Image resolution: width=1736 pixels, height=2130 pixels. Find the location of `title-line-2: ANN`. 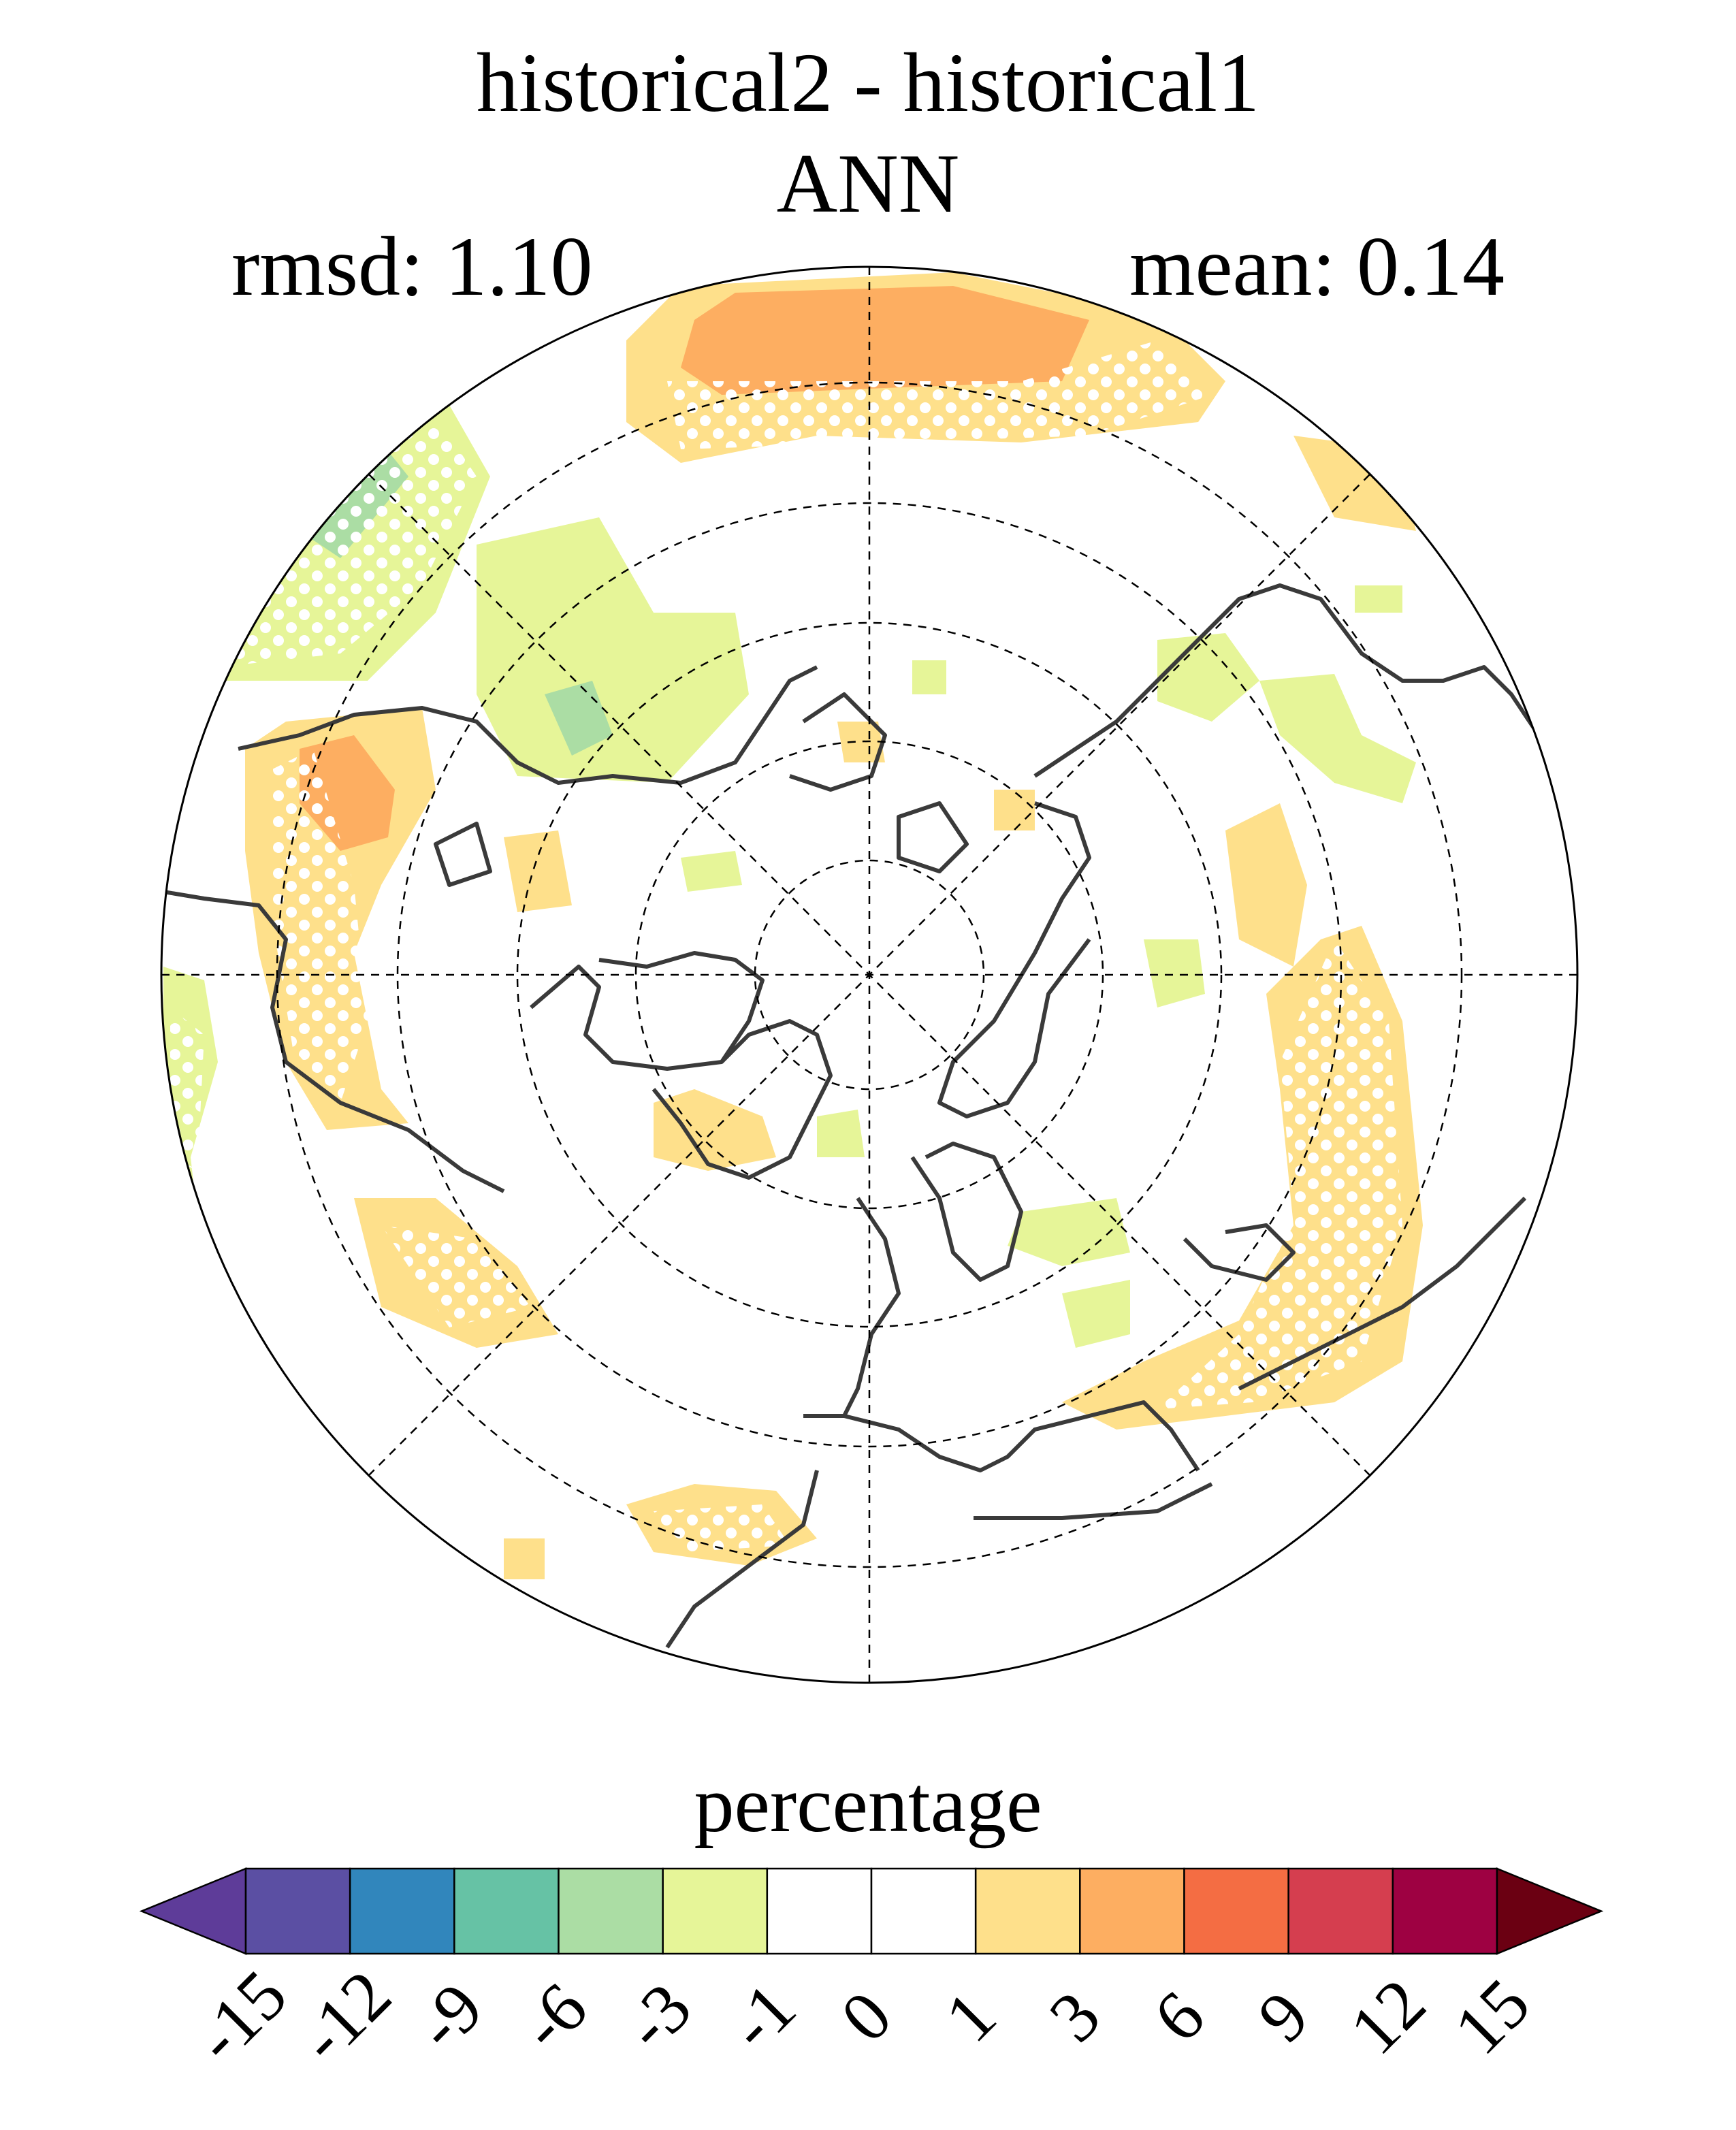

title-line-2: ANN is located at coordinates (868, 183).